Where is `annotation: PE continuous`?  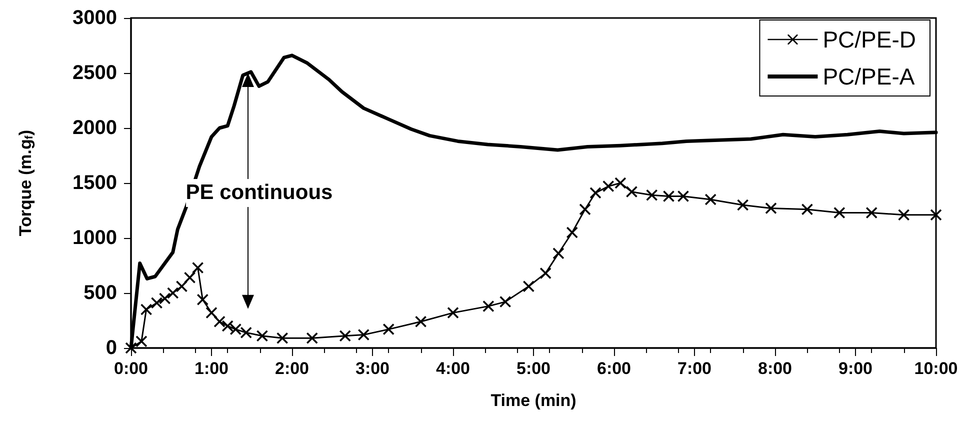
annotation: PE continuous is located at coordinates (259, 192).